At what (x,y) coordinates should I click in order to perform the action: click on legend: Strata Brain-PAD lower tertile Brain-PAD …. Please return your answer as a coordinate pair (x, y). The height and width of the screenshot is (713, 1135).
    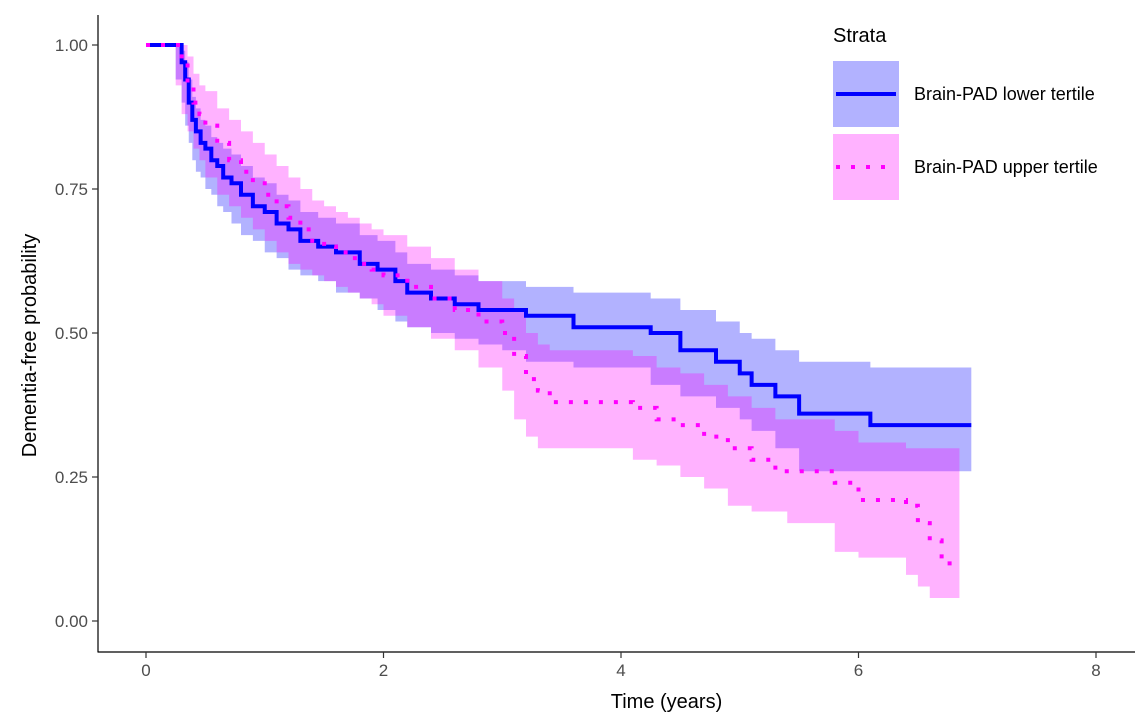
    Looking at the image, I should click on (965, 112).